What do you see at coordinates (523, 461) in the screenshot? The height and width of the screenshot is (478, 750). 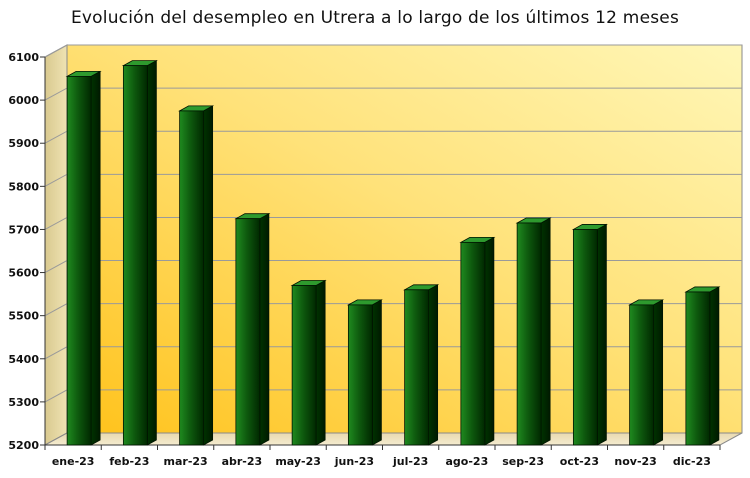 I see `x-tick-label: sep-23` at bounding box center [523, 461].